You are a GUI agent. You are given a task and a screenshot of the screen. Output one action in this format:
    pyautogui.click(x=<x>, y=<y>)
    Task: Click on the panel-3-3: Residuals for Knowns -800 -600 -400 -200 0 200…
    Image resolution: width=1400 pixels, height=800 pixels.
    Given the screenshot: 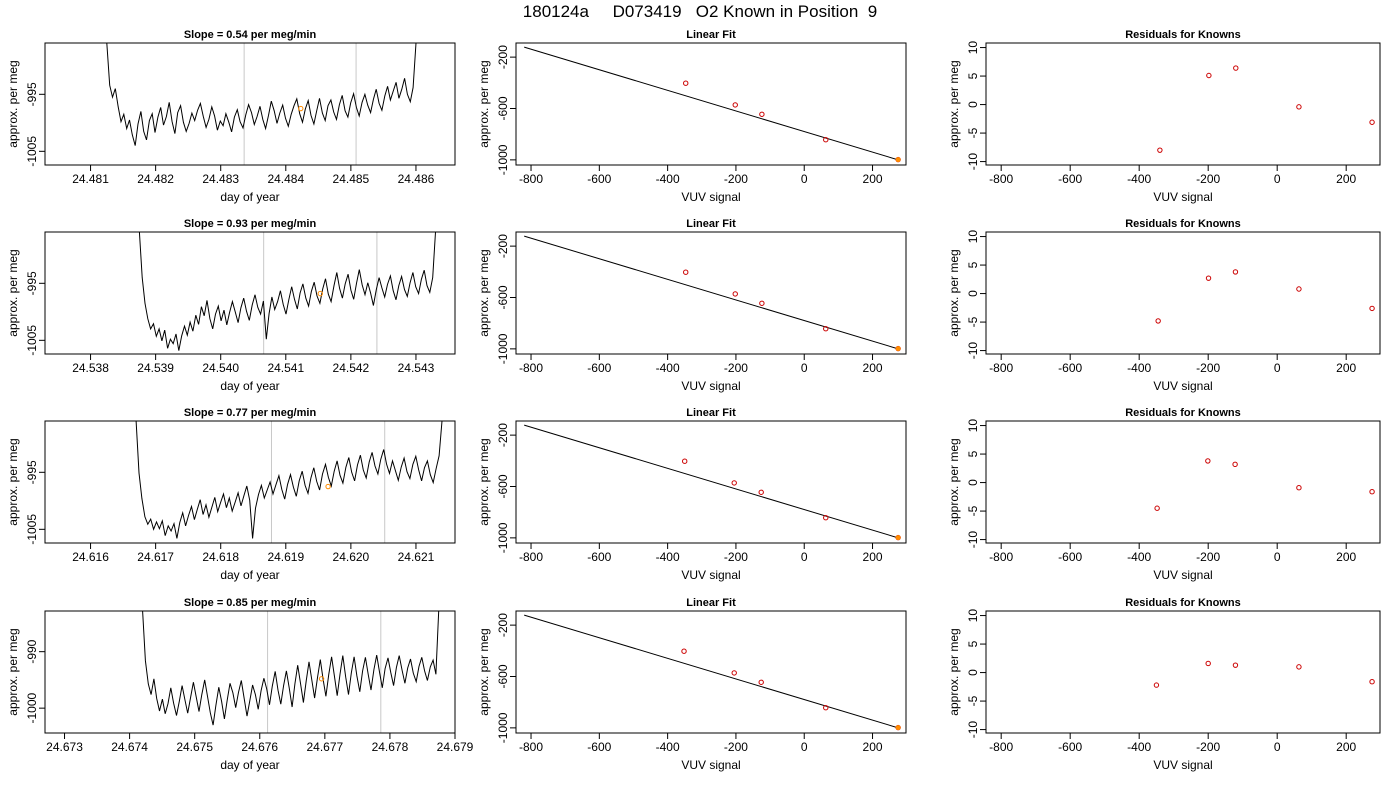 What is the action you would take?
    pyautogui.click(x=1164, y=494)
    